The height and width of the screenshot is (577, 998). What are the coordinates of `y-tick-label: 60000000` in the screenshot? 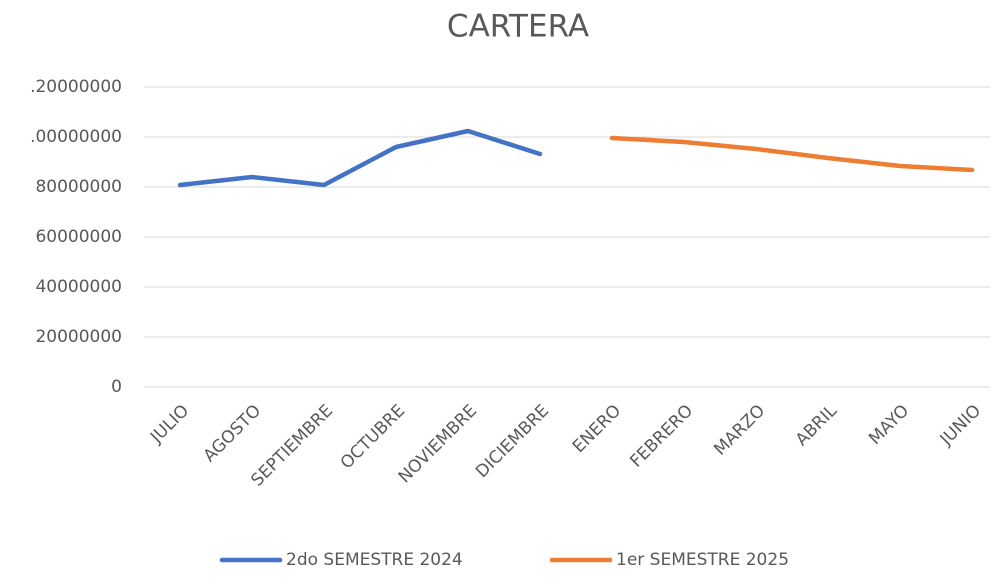 It's located at (78, 237).